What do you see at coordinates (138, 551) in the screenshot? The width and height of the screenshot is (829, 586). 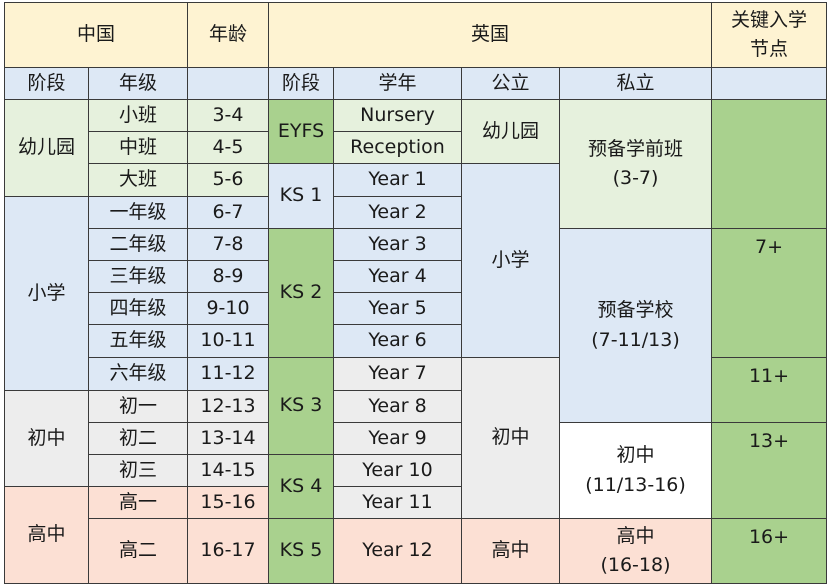 I see `grade-cell: 高二` at bounding box center [138, 551].